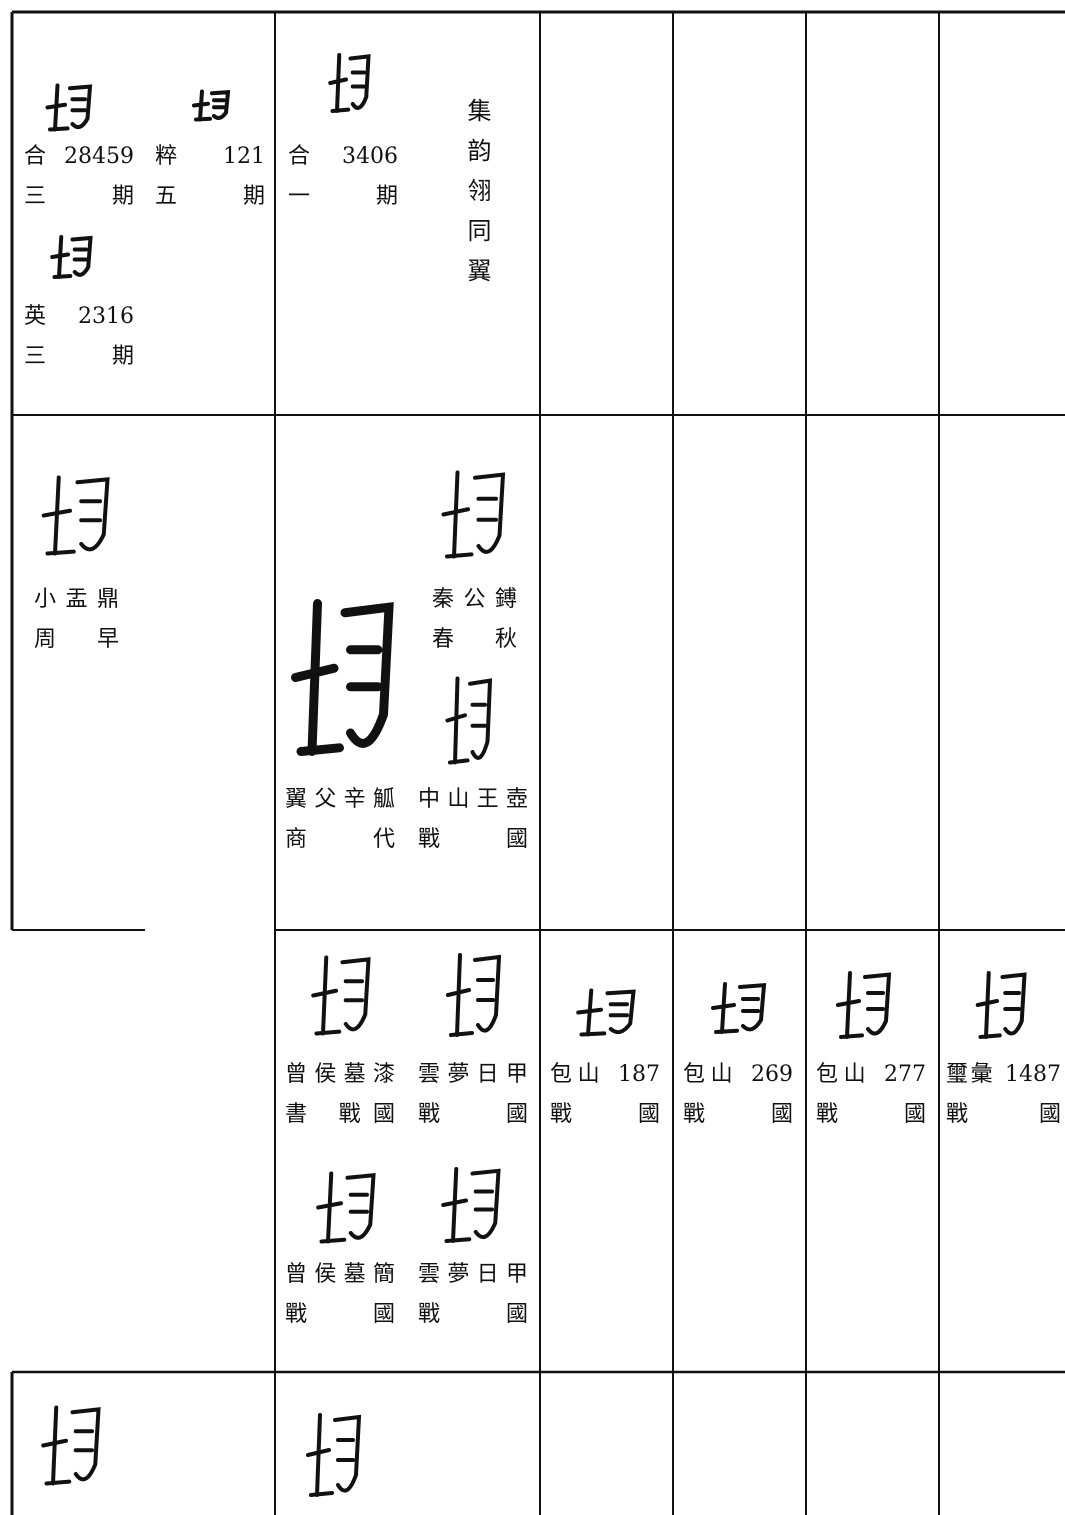  I want to click on source-label: 曾侯墓漆, so click(340, 1074).